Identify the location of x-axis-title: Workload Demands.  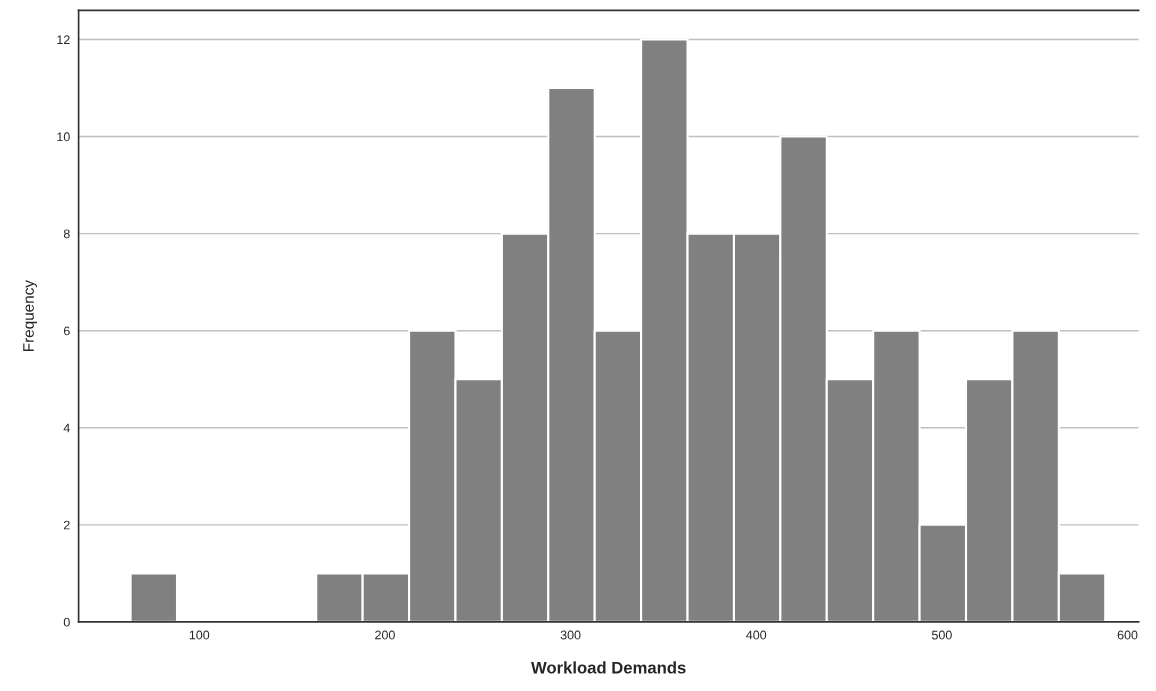
(608, 667).